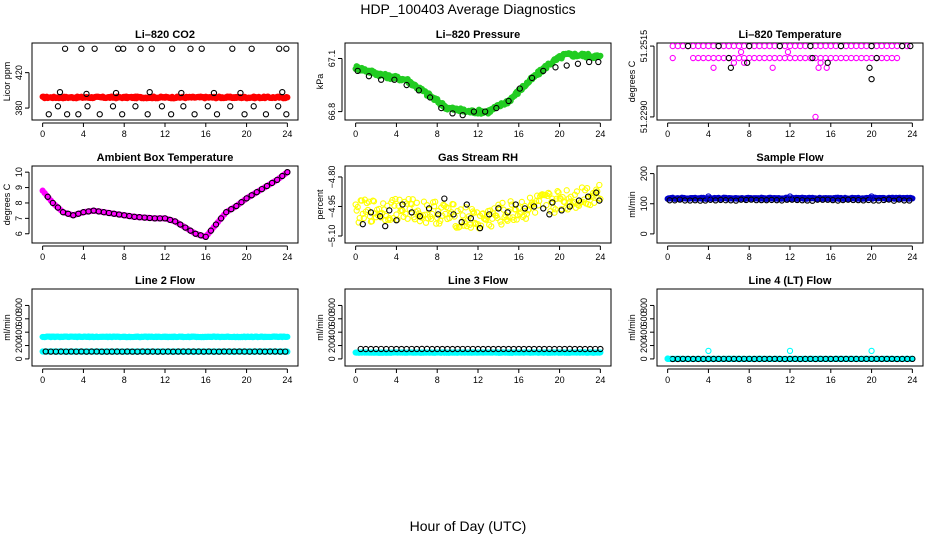  What do you see at coordinates (560, 380) in the screenshot?
I see `x-tick-label: 20` at bounding box center [560, 380].